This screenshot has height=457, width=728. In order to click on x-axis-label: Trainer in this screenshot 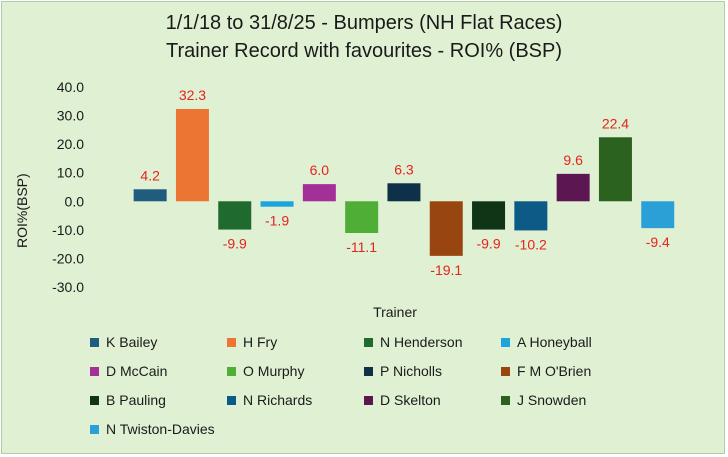, I will do `click(395, 312)`.